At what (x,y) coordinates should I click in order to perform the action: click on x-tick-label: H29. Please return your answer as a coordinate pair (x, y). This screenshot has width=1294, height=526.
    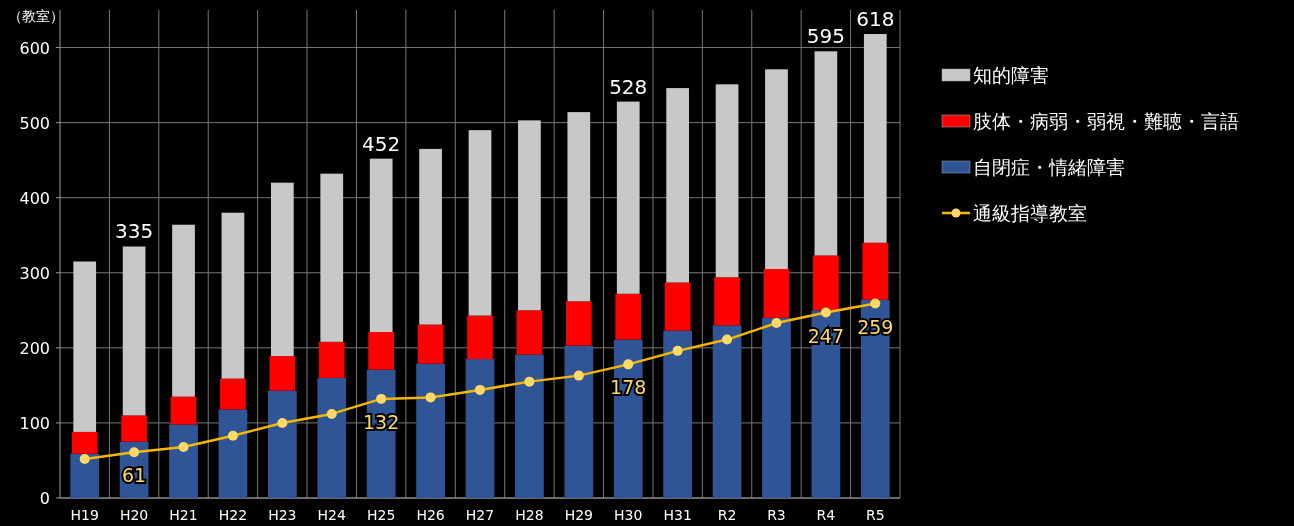
    Looking at the image, I should click on (578, 515).